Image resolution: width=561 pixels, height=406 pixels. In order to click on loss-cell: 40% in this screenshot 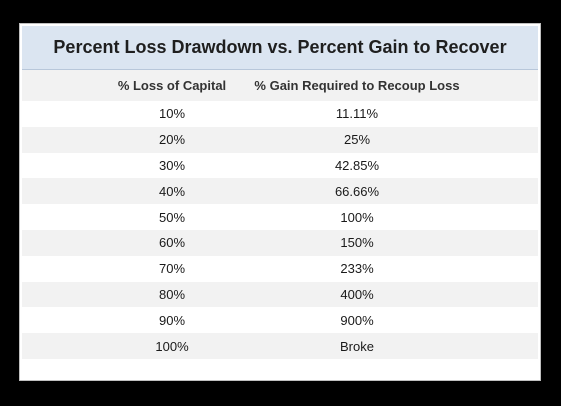, I will do `click(172, 191)`.